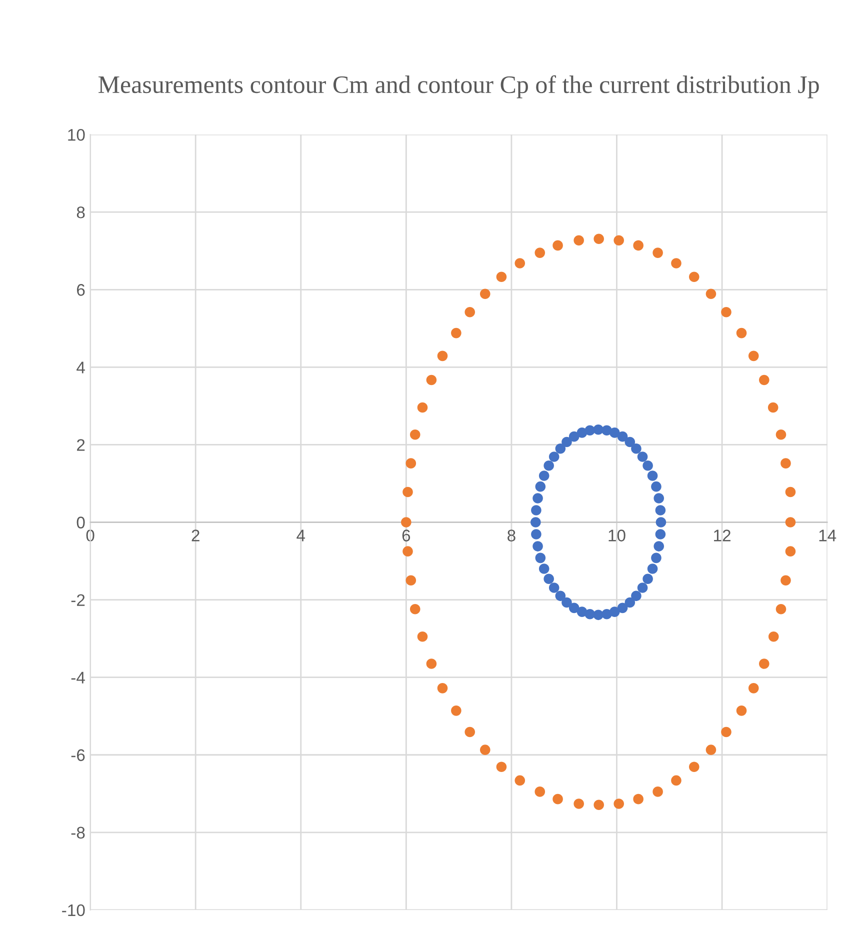  Describe the element at coordinates (301, 536) in the screenshot. I see `x-tick-label: 4` at that location.